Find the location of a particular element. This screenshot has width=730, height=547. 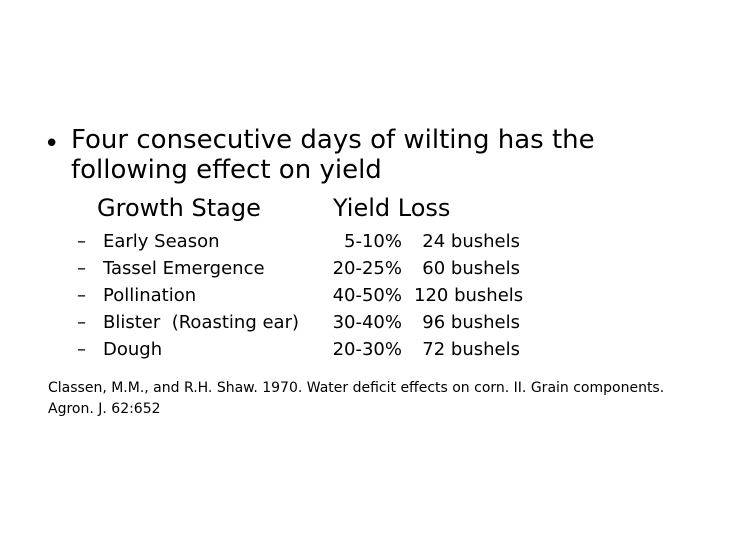

yield-loss-percent: 20-25% is located at coordinates (367, 268).